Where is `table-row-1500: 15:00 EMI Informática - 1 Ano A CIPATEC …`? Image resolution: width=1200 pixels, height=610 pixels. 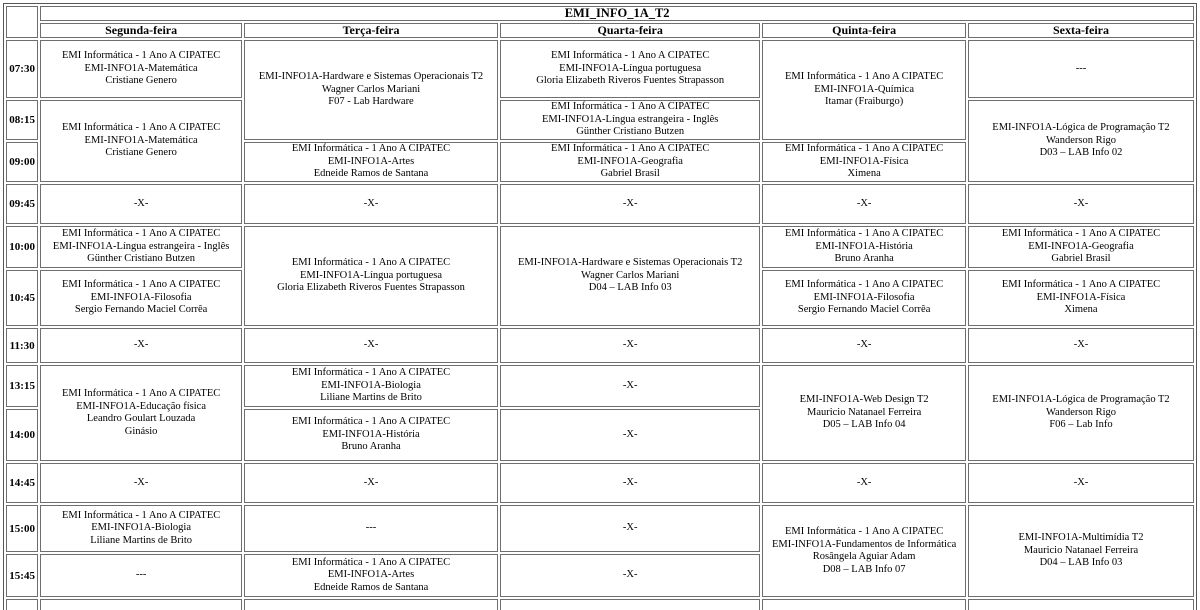
table-row-1500: 15:00 EMI Informática - 1 Ano A CIPATEC … is located at coordinates (600, 551).